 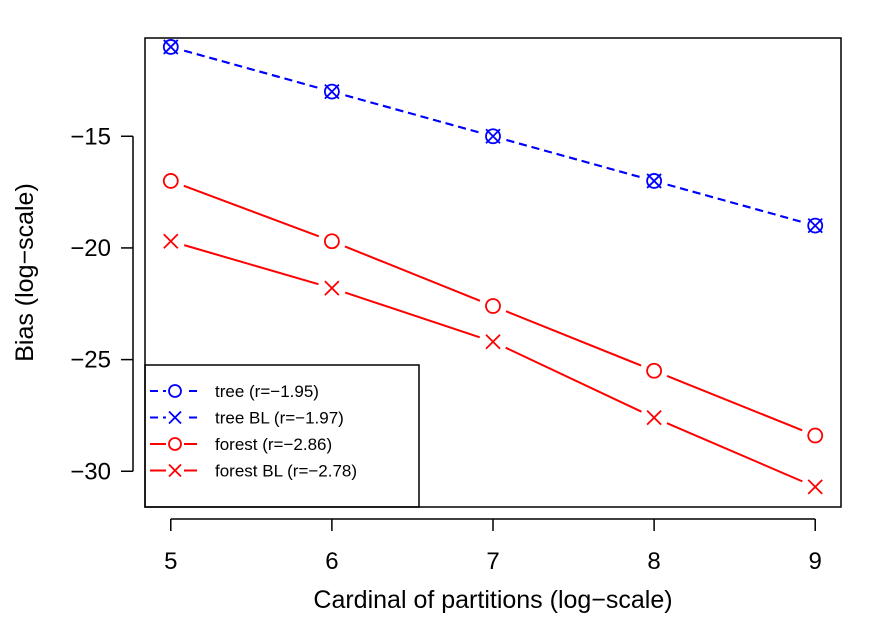 I want to click on y-tick-label: −25, so click(x=90, y=360).